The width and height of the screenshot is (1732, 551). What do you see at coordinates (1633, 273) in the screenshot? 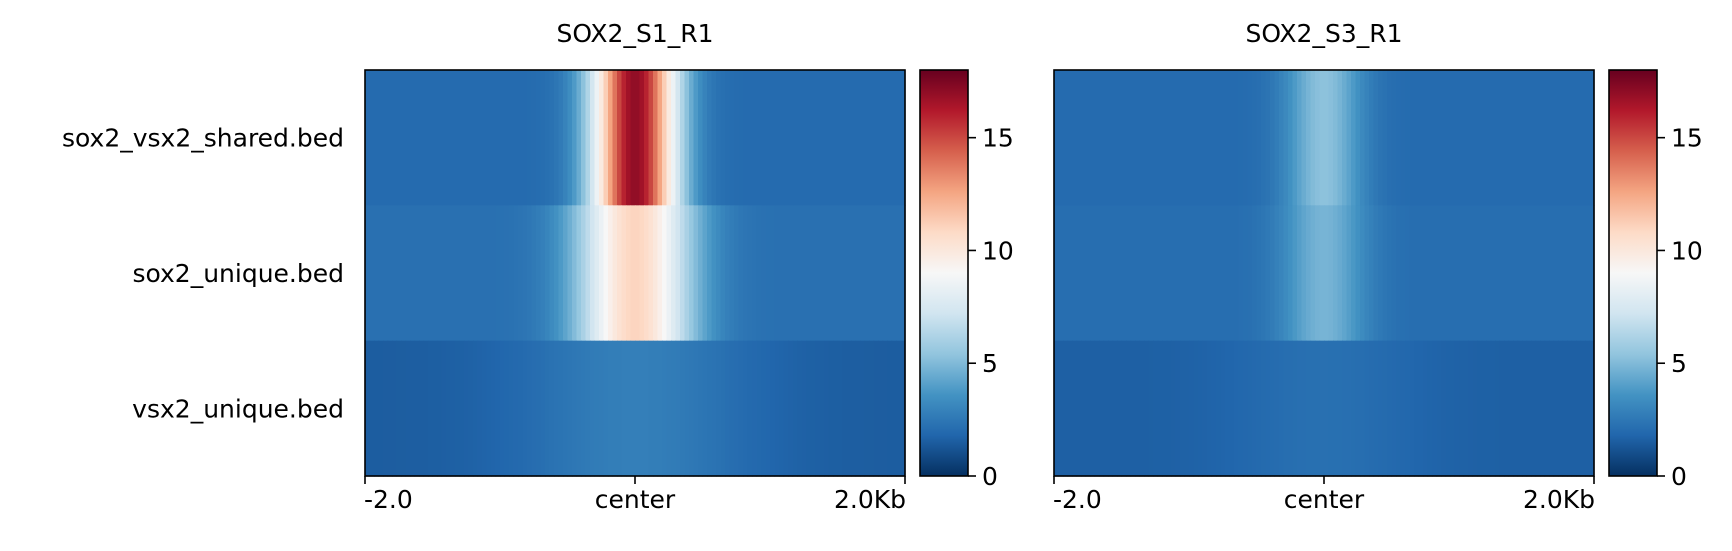
I see `colorbar` at bounding box center [1633, 273].